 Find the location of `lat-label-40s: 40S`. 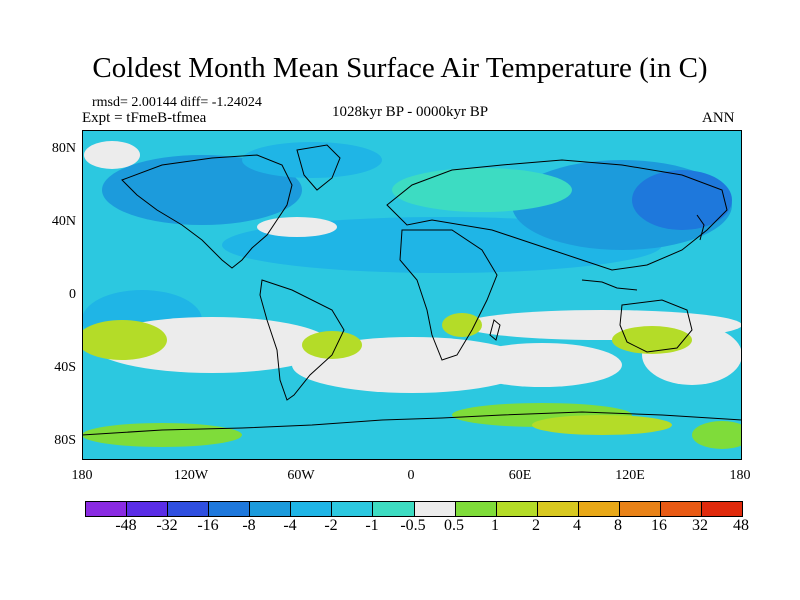

lat-label-40s: 40S is located at coordinates (65, 367).